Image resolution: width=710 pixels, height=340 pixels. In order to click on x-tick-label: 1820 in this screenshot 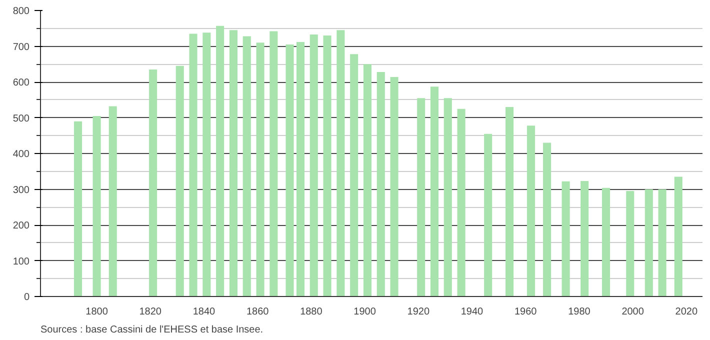, I will do `click(150, 312)`.